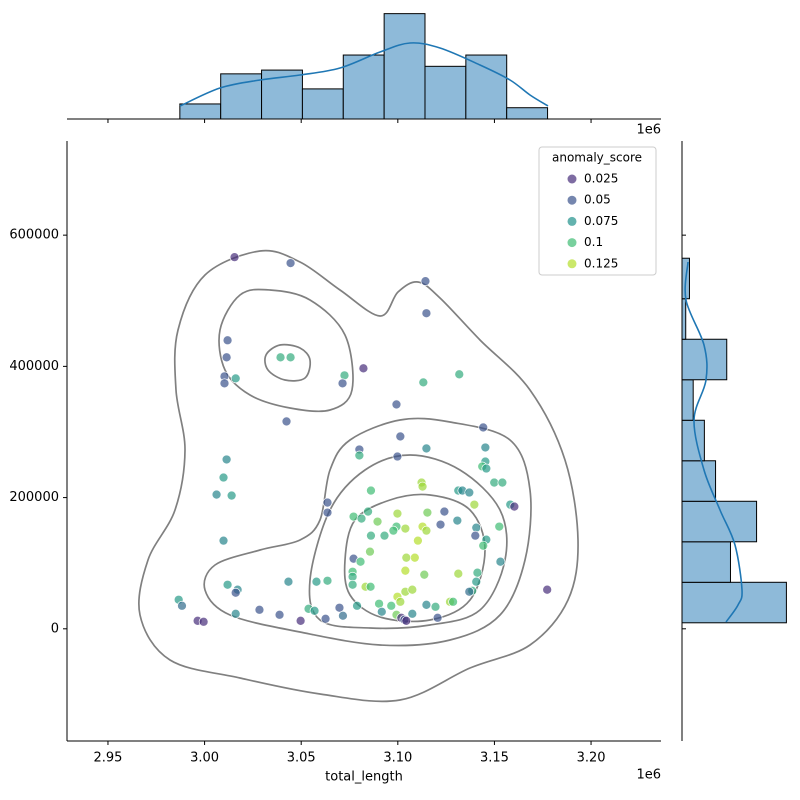 This screenshot has height=800, width=800. I want to click on x-tick-label: 3.15, so click(494, 758).